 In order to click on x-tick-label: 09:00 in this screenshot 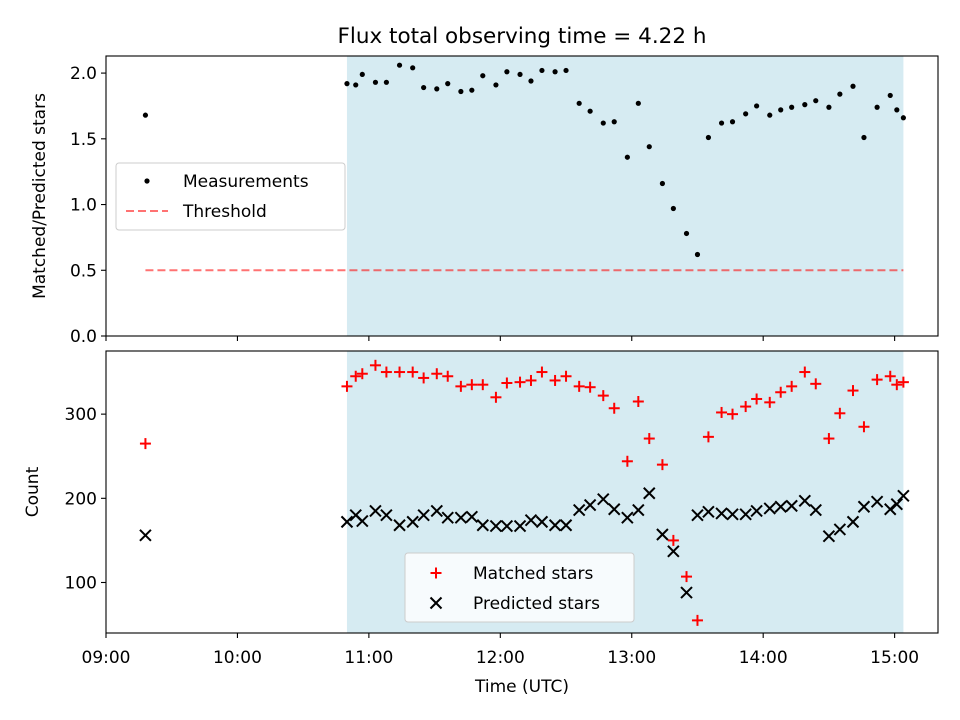, I will do `click(106, 658)`.